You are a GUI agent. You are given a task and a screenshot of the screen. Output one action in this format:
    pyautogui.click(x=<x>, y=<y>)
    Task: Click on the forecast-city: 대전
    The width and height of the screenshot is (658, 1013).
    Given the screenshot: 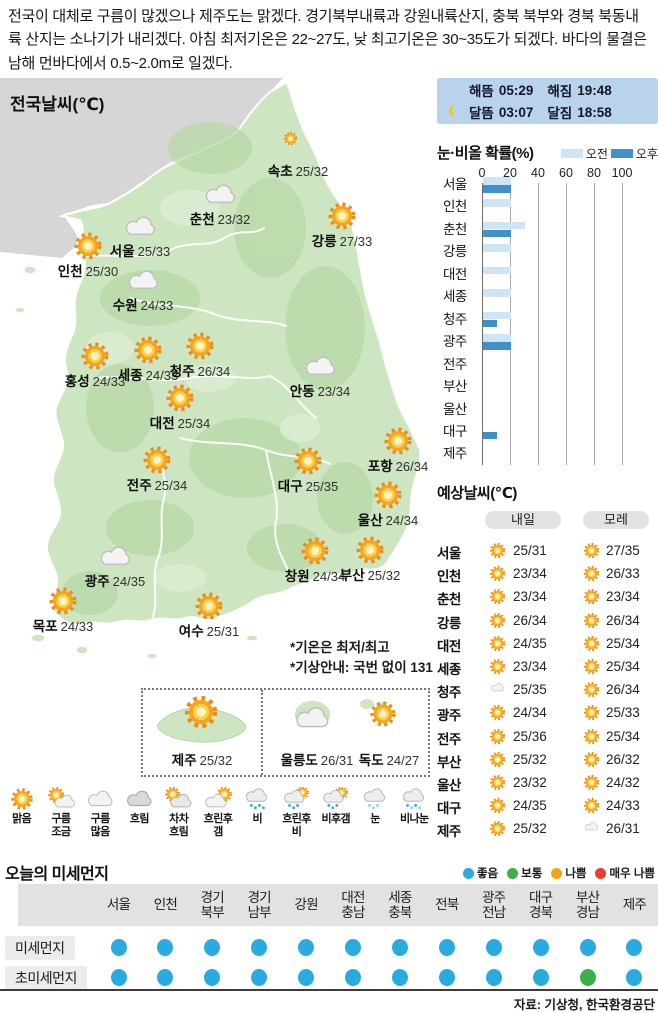 What is the action you would take?
    pyautogui.click(x=449, y=646)
    